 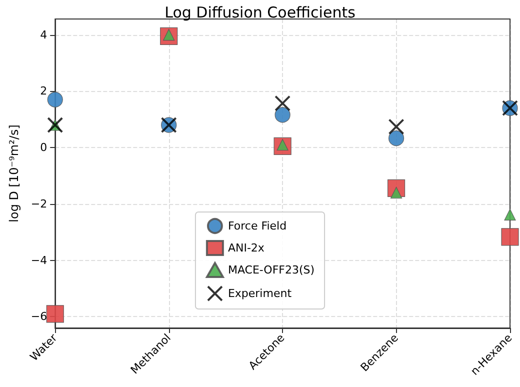 What do you see at coordinates (271, 270) in the screenshot?
I see `legend-label: MACE-OFF23(S)` at bounding box center [271, 270].